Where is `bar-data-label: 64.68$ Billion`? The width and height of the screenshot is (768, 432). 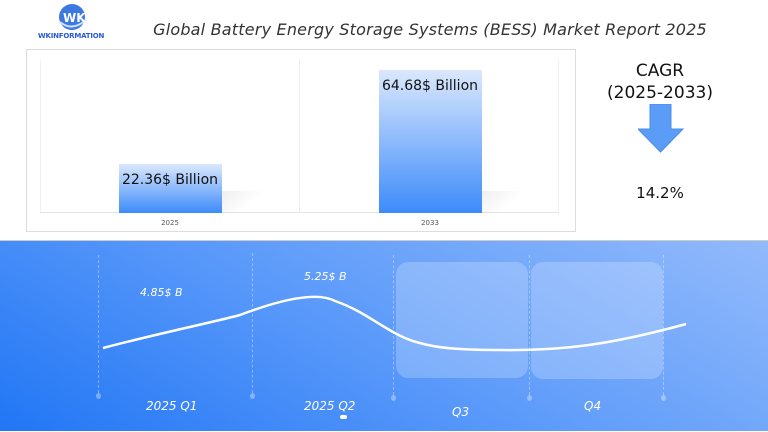
bar-data-label: 64.68$ Billion is located at coordinates (430, 86).